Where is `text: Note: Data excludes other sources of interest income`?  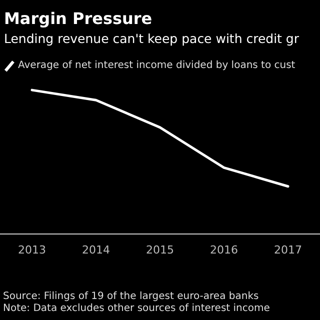 text: Note: Data excludes other sources of interest income is located at coordinates (136, 309).